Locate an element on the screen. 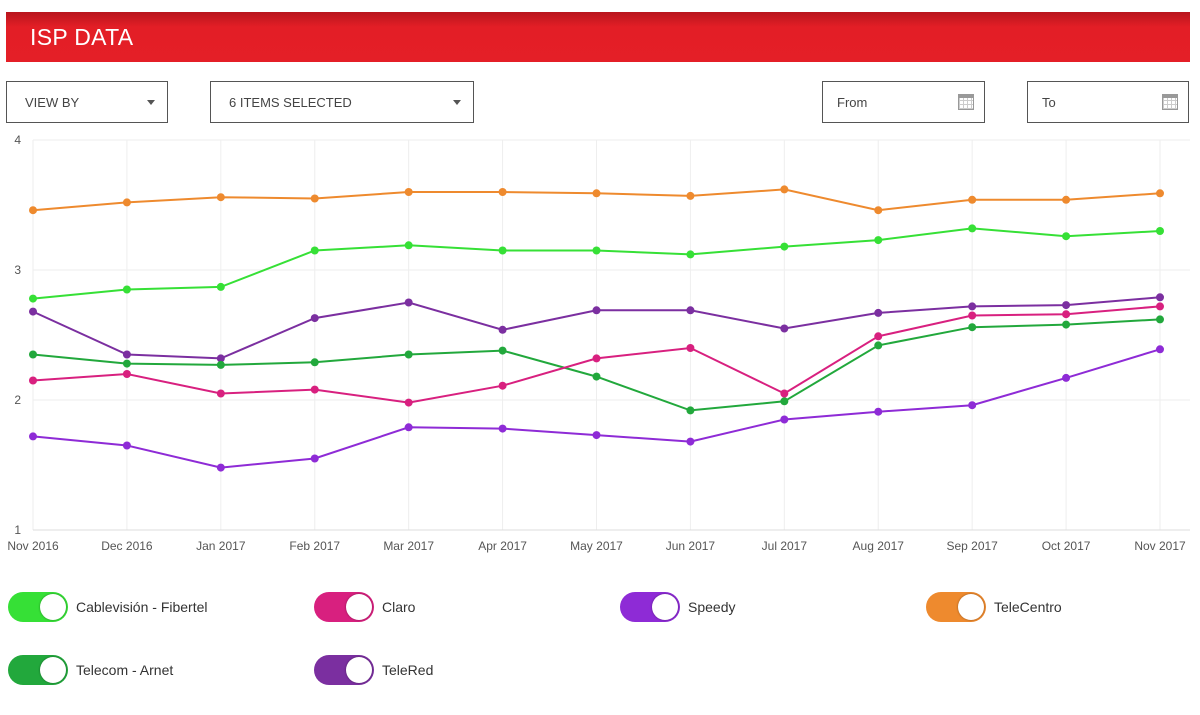  items-select-dropdown: 6 ITEMS SELECTED is located at coordinates (342, 102).